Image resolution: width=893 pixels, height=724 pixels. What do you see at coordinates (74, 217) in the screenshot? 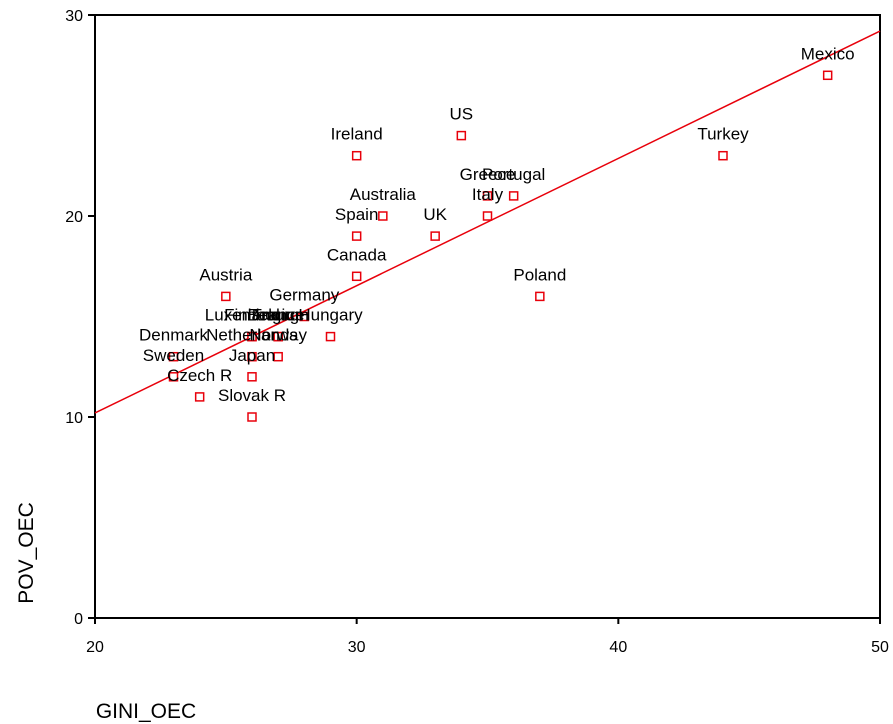
I see `y-tick-label: 20` at bounding box center [74, 217].